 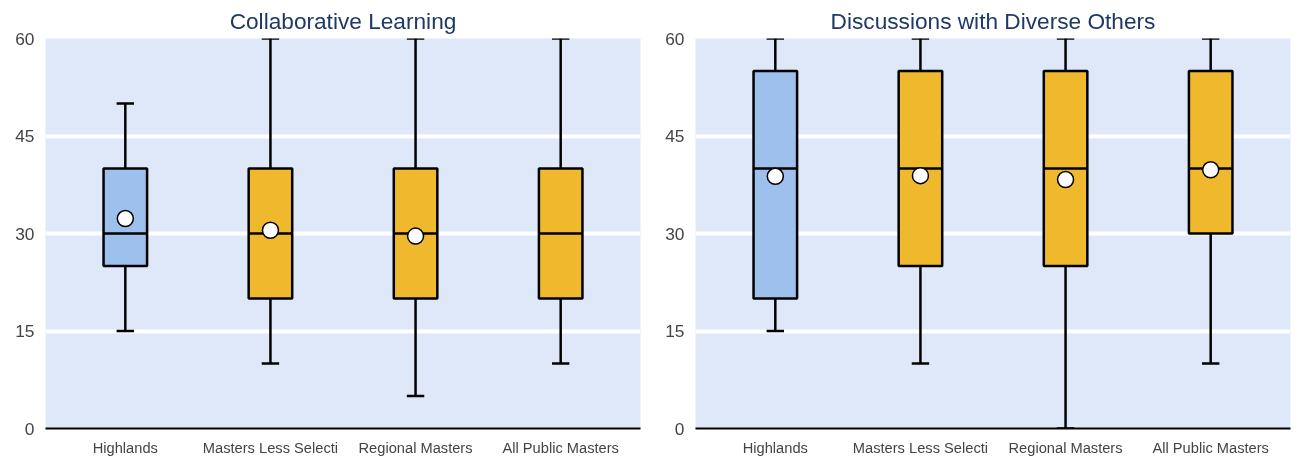 What do you see at coordinates (993, 20) in the screenshot?
I see `chart-title: Discussions with Diverse Others` at bounding box center [993, 20].